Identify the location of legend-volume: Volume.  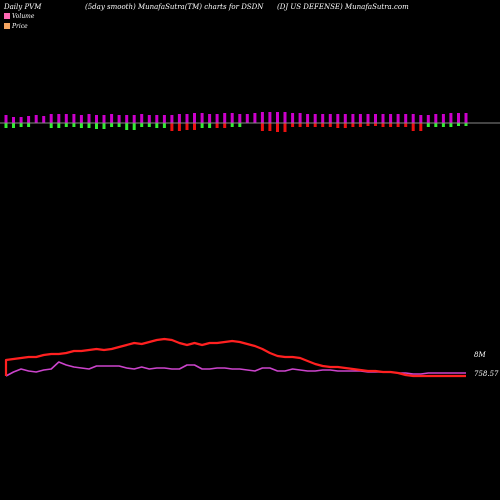
(19, 16).